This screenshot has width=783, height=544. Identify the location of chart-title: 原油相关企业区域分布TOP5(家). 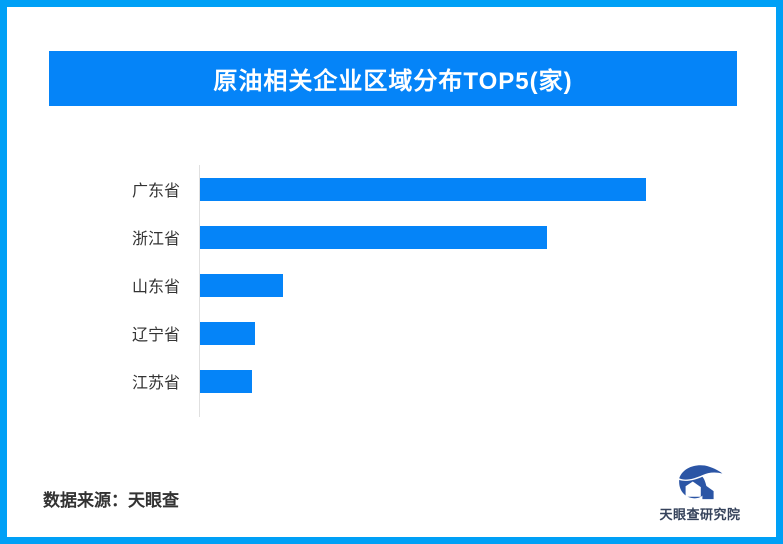
(393, 81).